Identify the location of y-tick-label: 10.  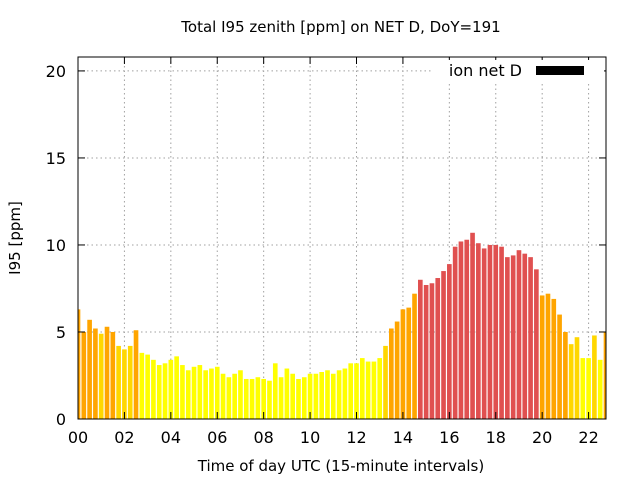
(56, 245).